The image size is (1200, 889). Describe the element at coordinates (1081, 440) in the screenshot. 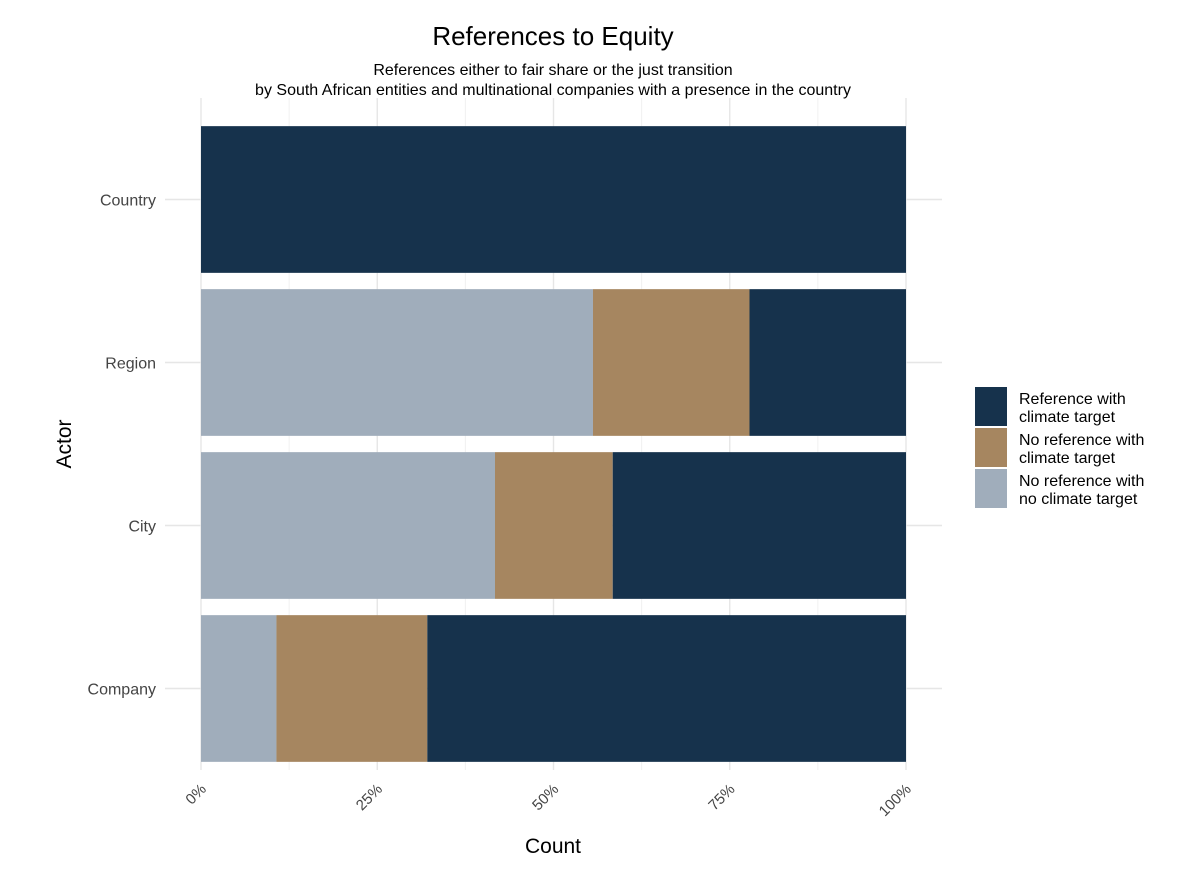

I see `legend-label-1-line-0: No reference with` at that location.